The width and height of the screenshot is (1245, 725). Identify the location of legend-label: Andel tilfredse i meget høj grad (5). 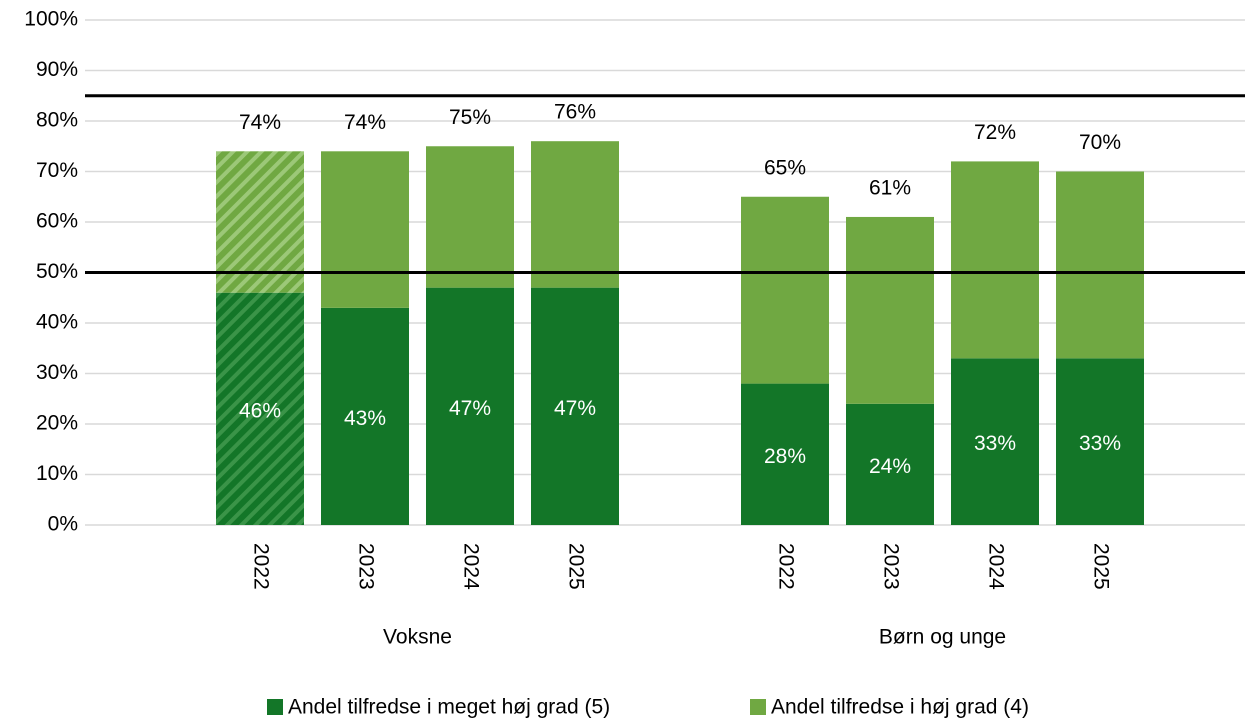
(449, 707).